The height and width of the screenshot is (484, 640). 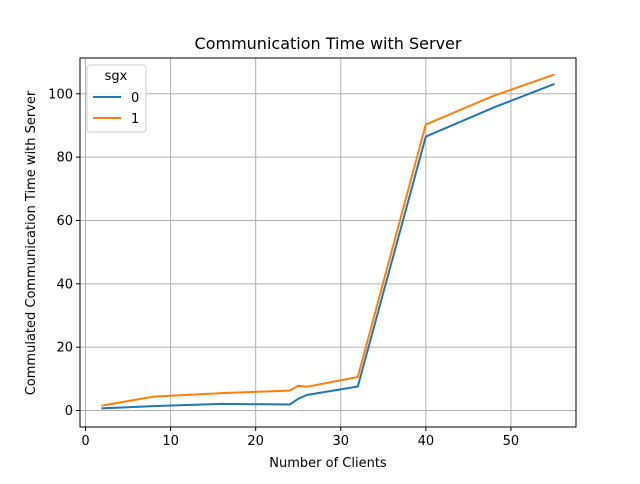 I want to click on y-tick-label: 100, so click(x=60, y=94).